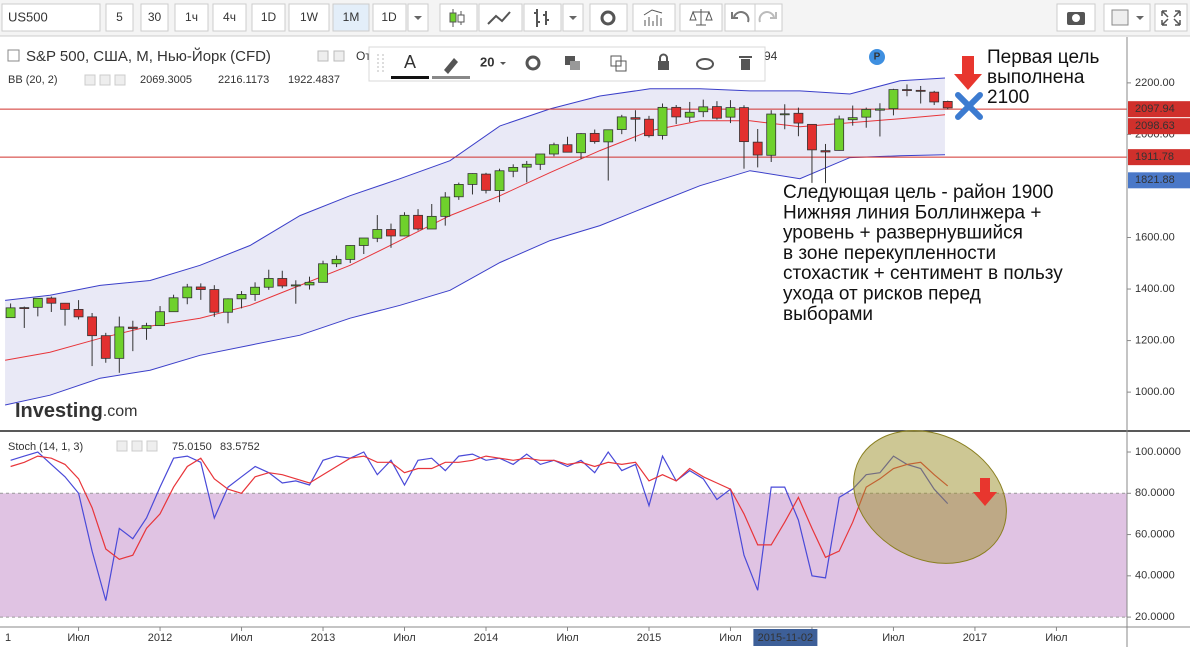  What do you see at coordinates (451, 77) in the screenshot?
I see `line-color` at bounding box center [451, 77].